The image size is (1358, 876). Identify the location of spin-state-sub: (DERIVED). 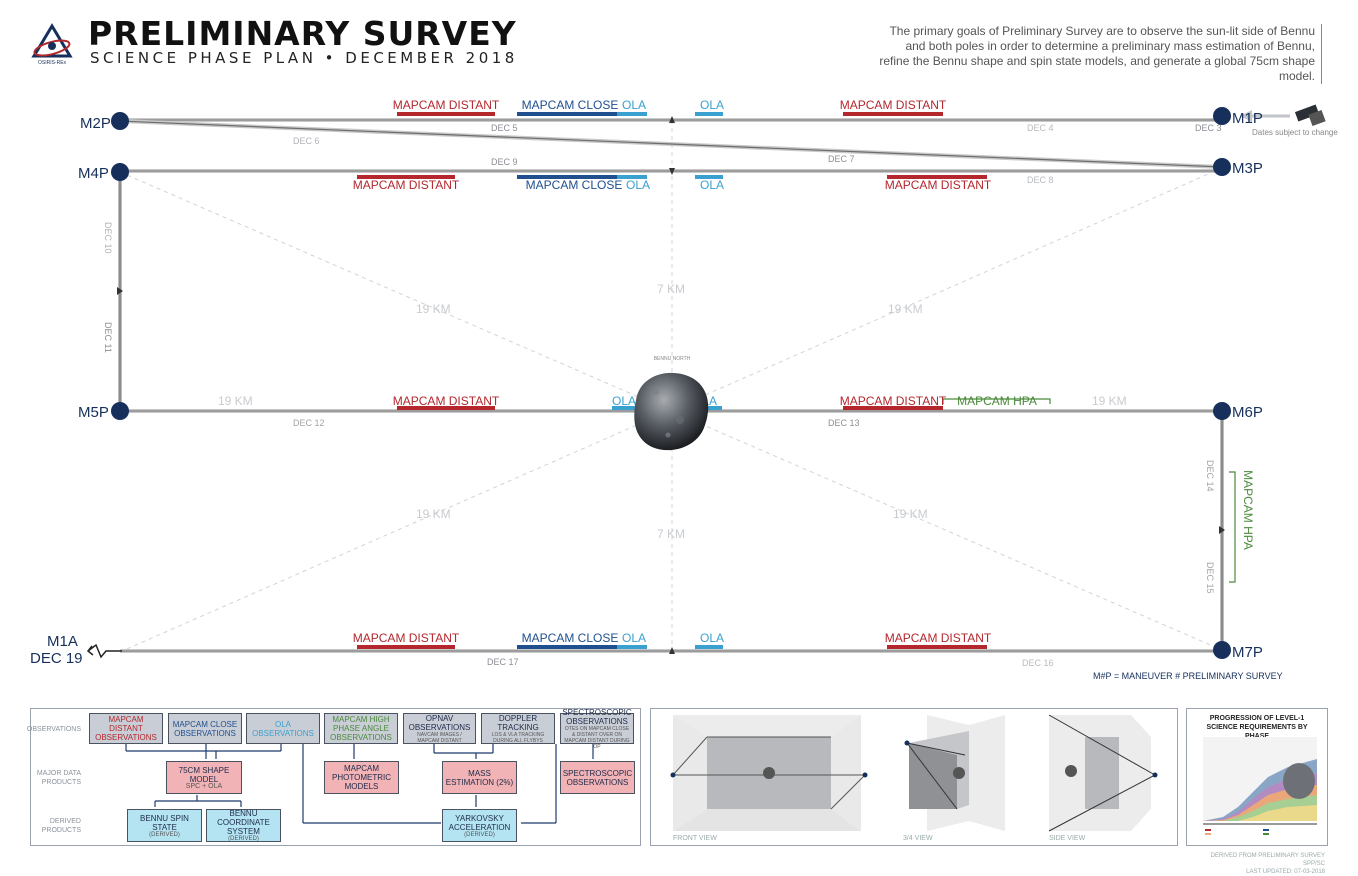
(164, 834).